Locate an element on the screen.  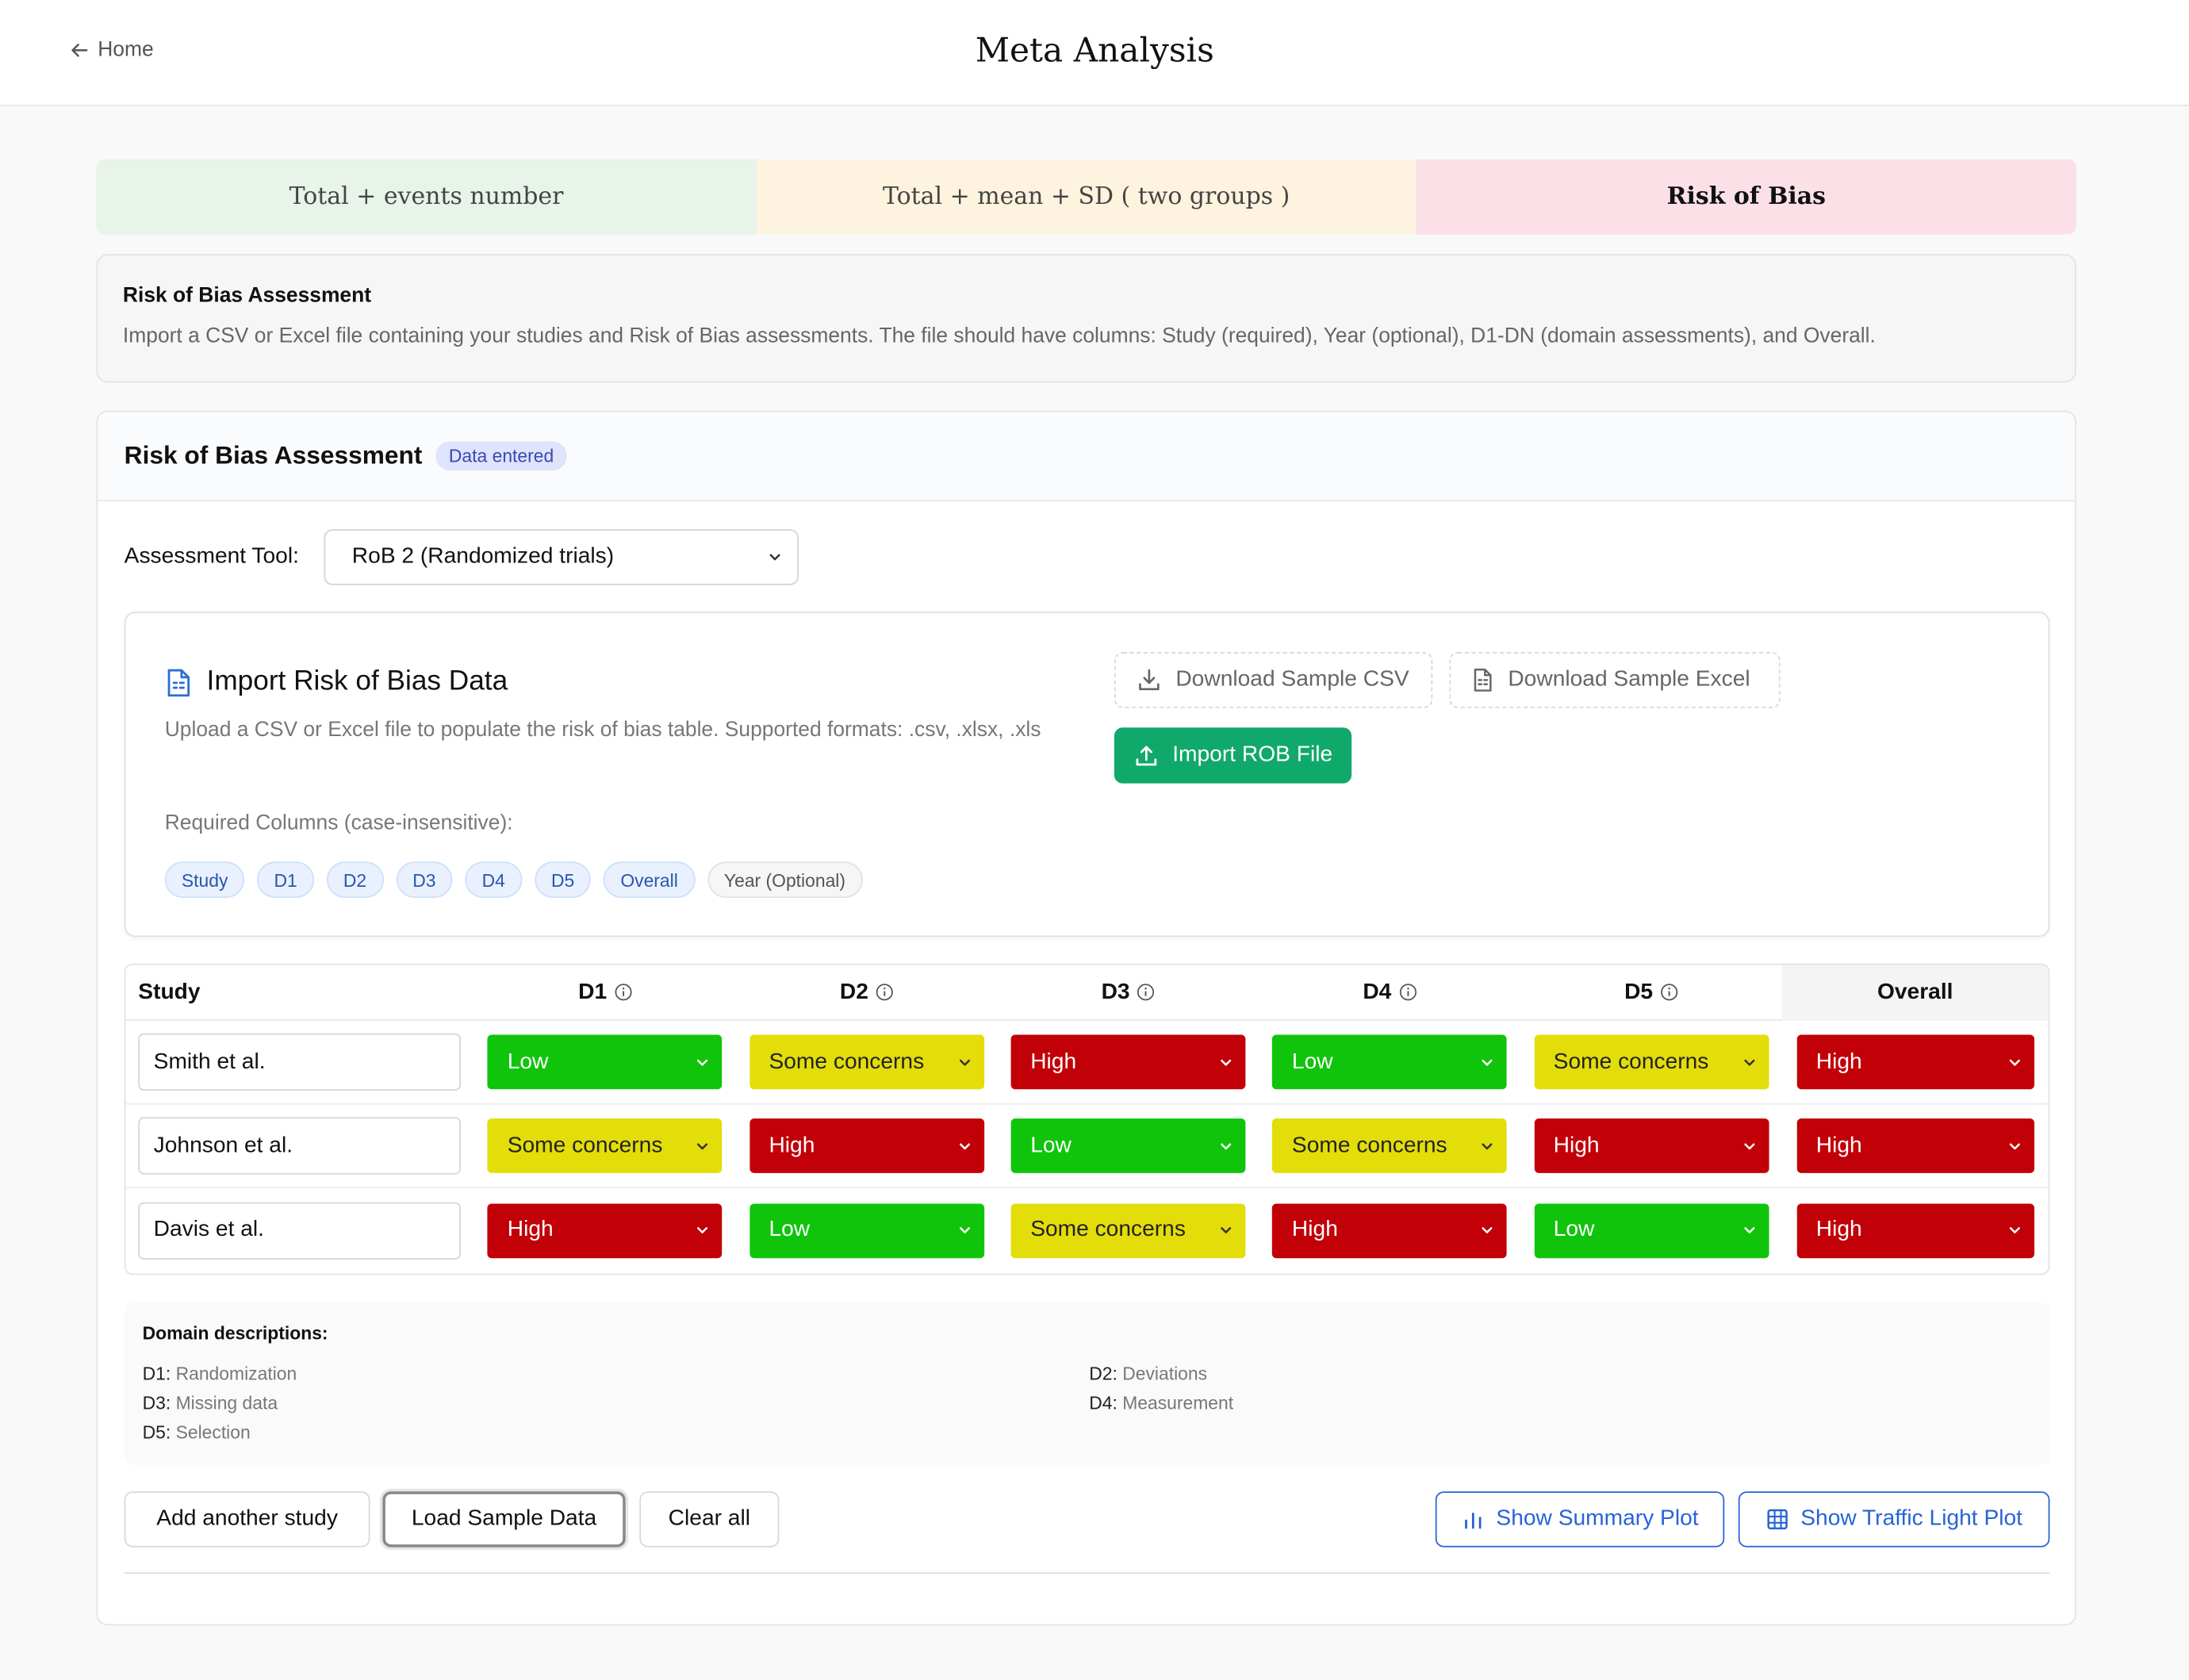
import-title-row: Import Risk of Bias Data is located at coordinates (336, 682).